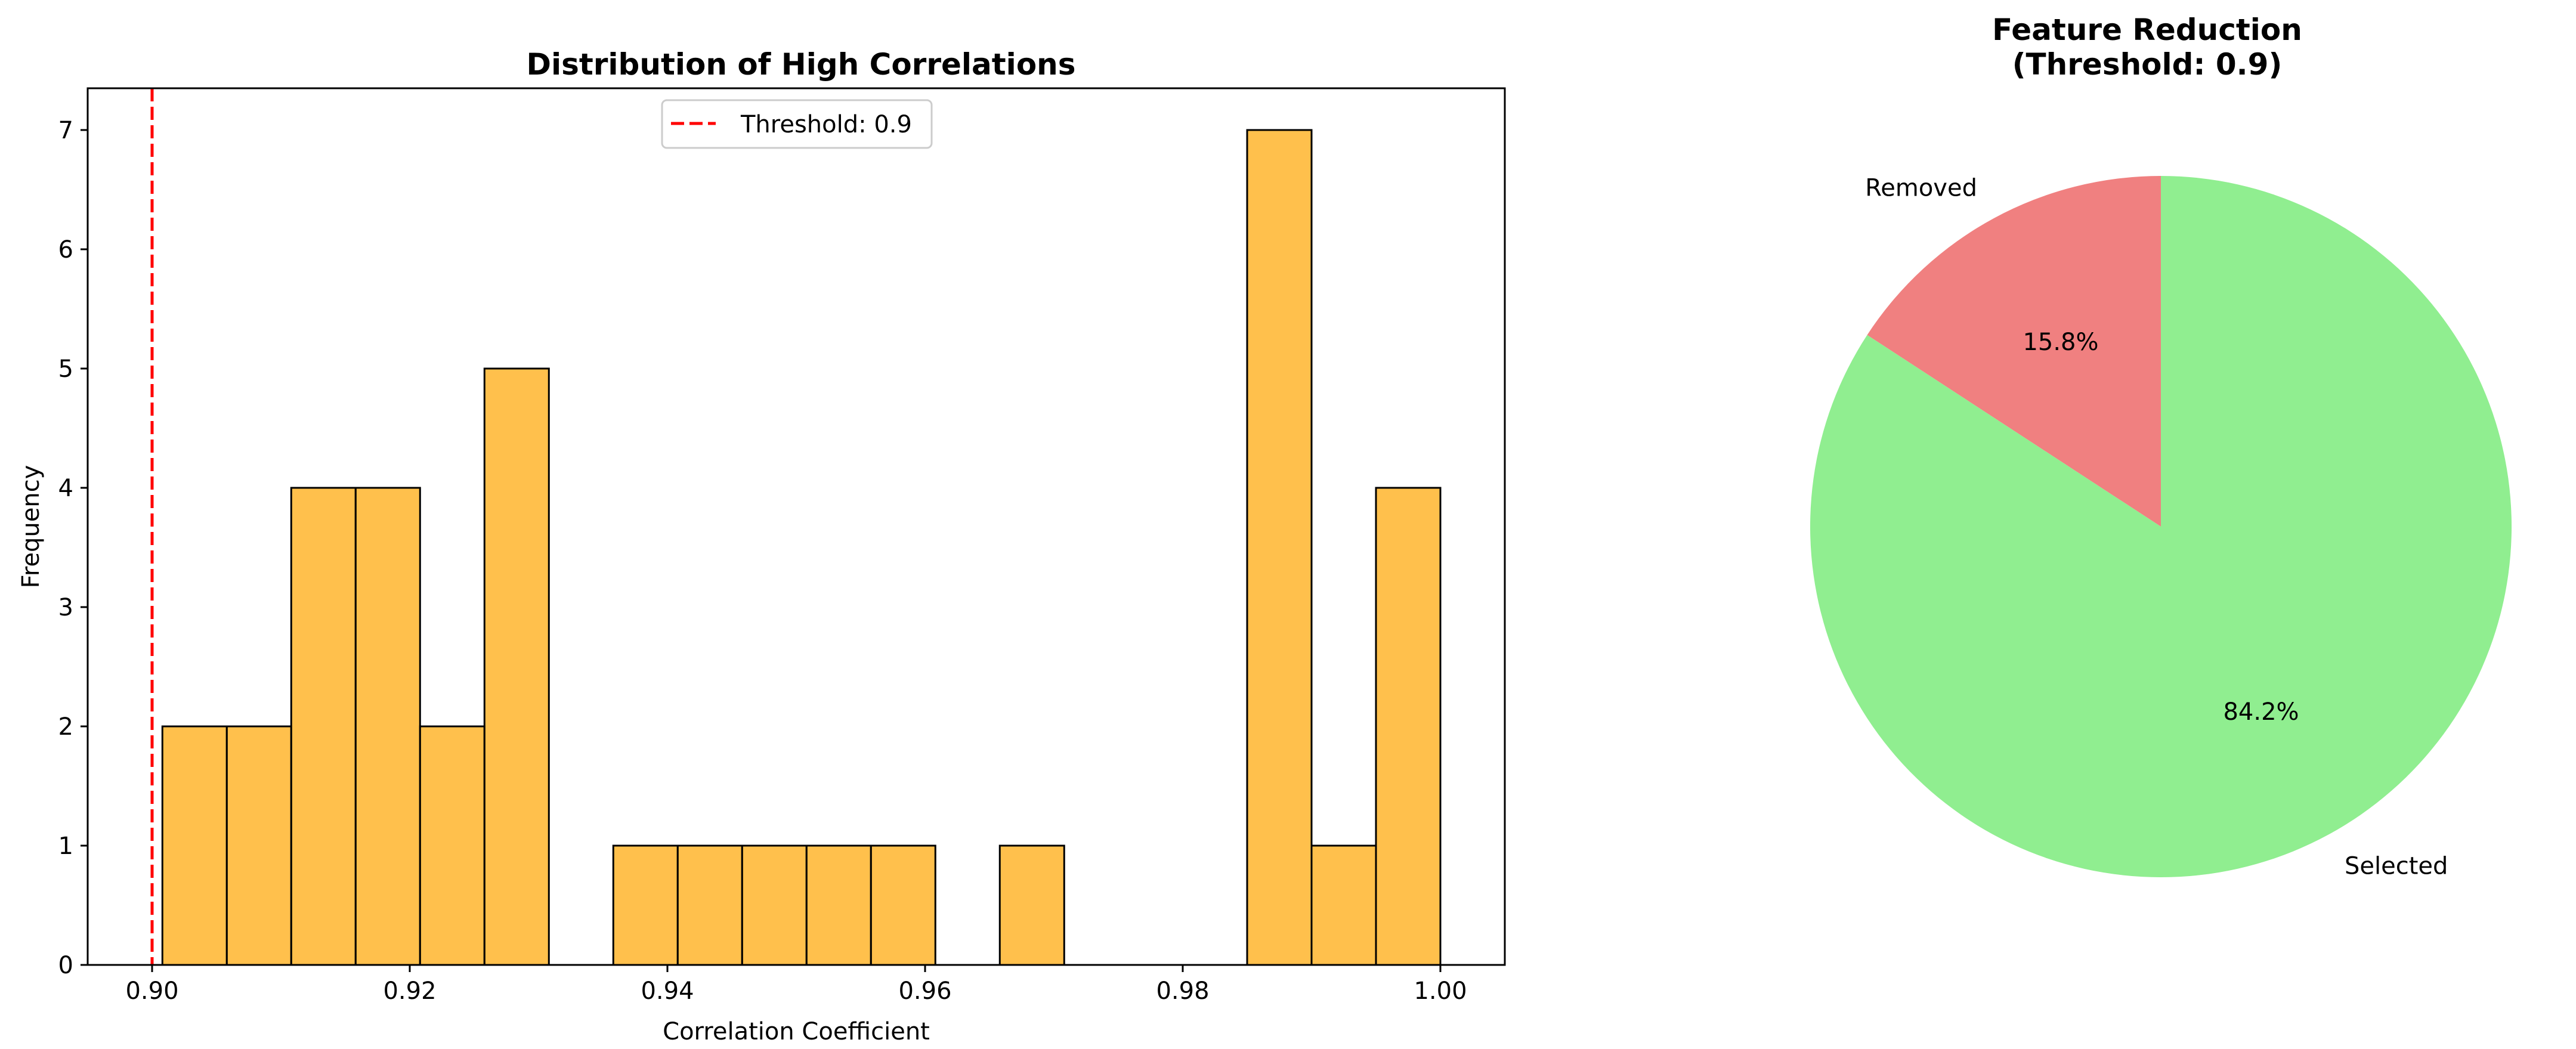 Image resolution: width=2576 pixels, height=1049 pixels. Describe the element at coordinates (65, 130) in the screenshot. I see `y-tick-label: 7` at that location.